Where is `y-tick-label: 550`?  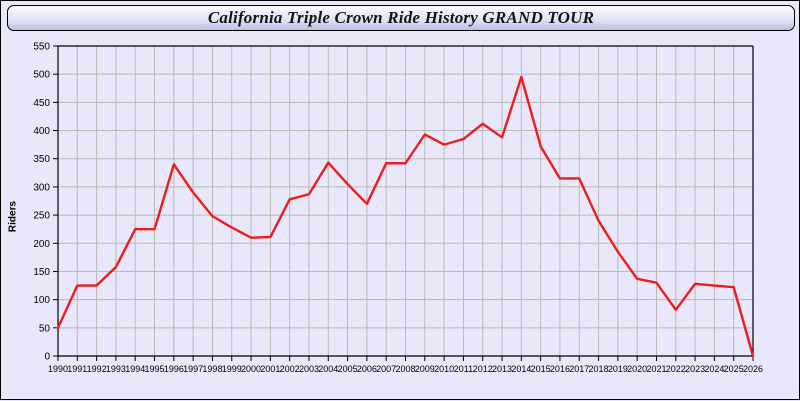
y-tick-label: 550 is located at coordinates (41, 47).